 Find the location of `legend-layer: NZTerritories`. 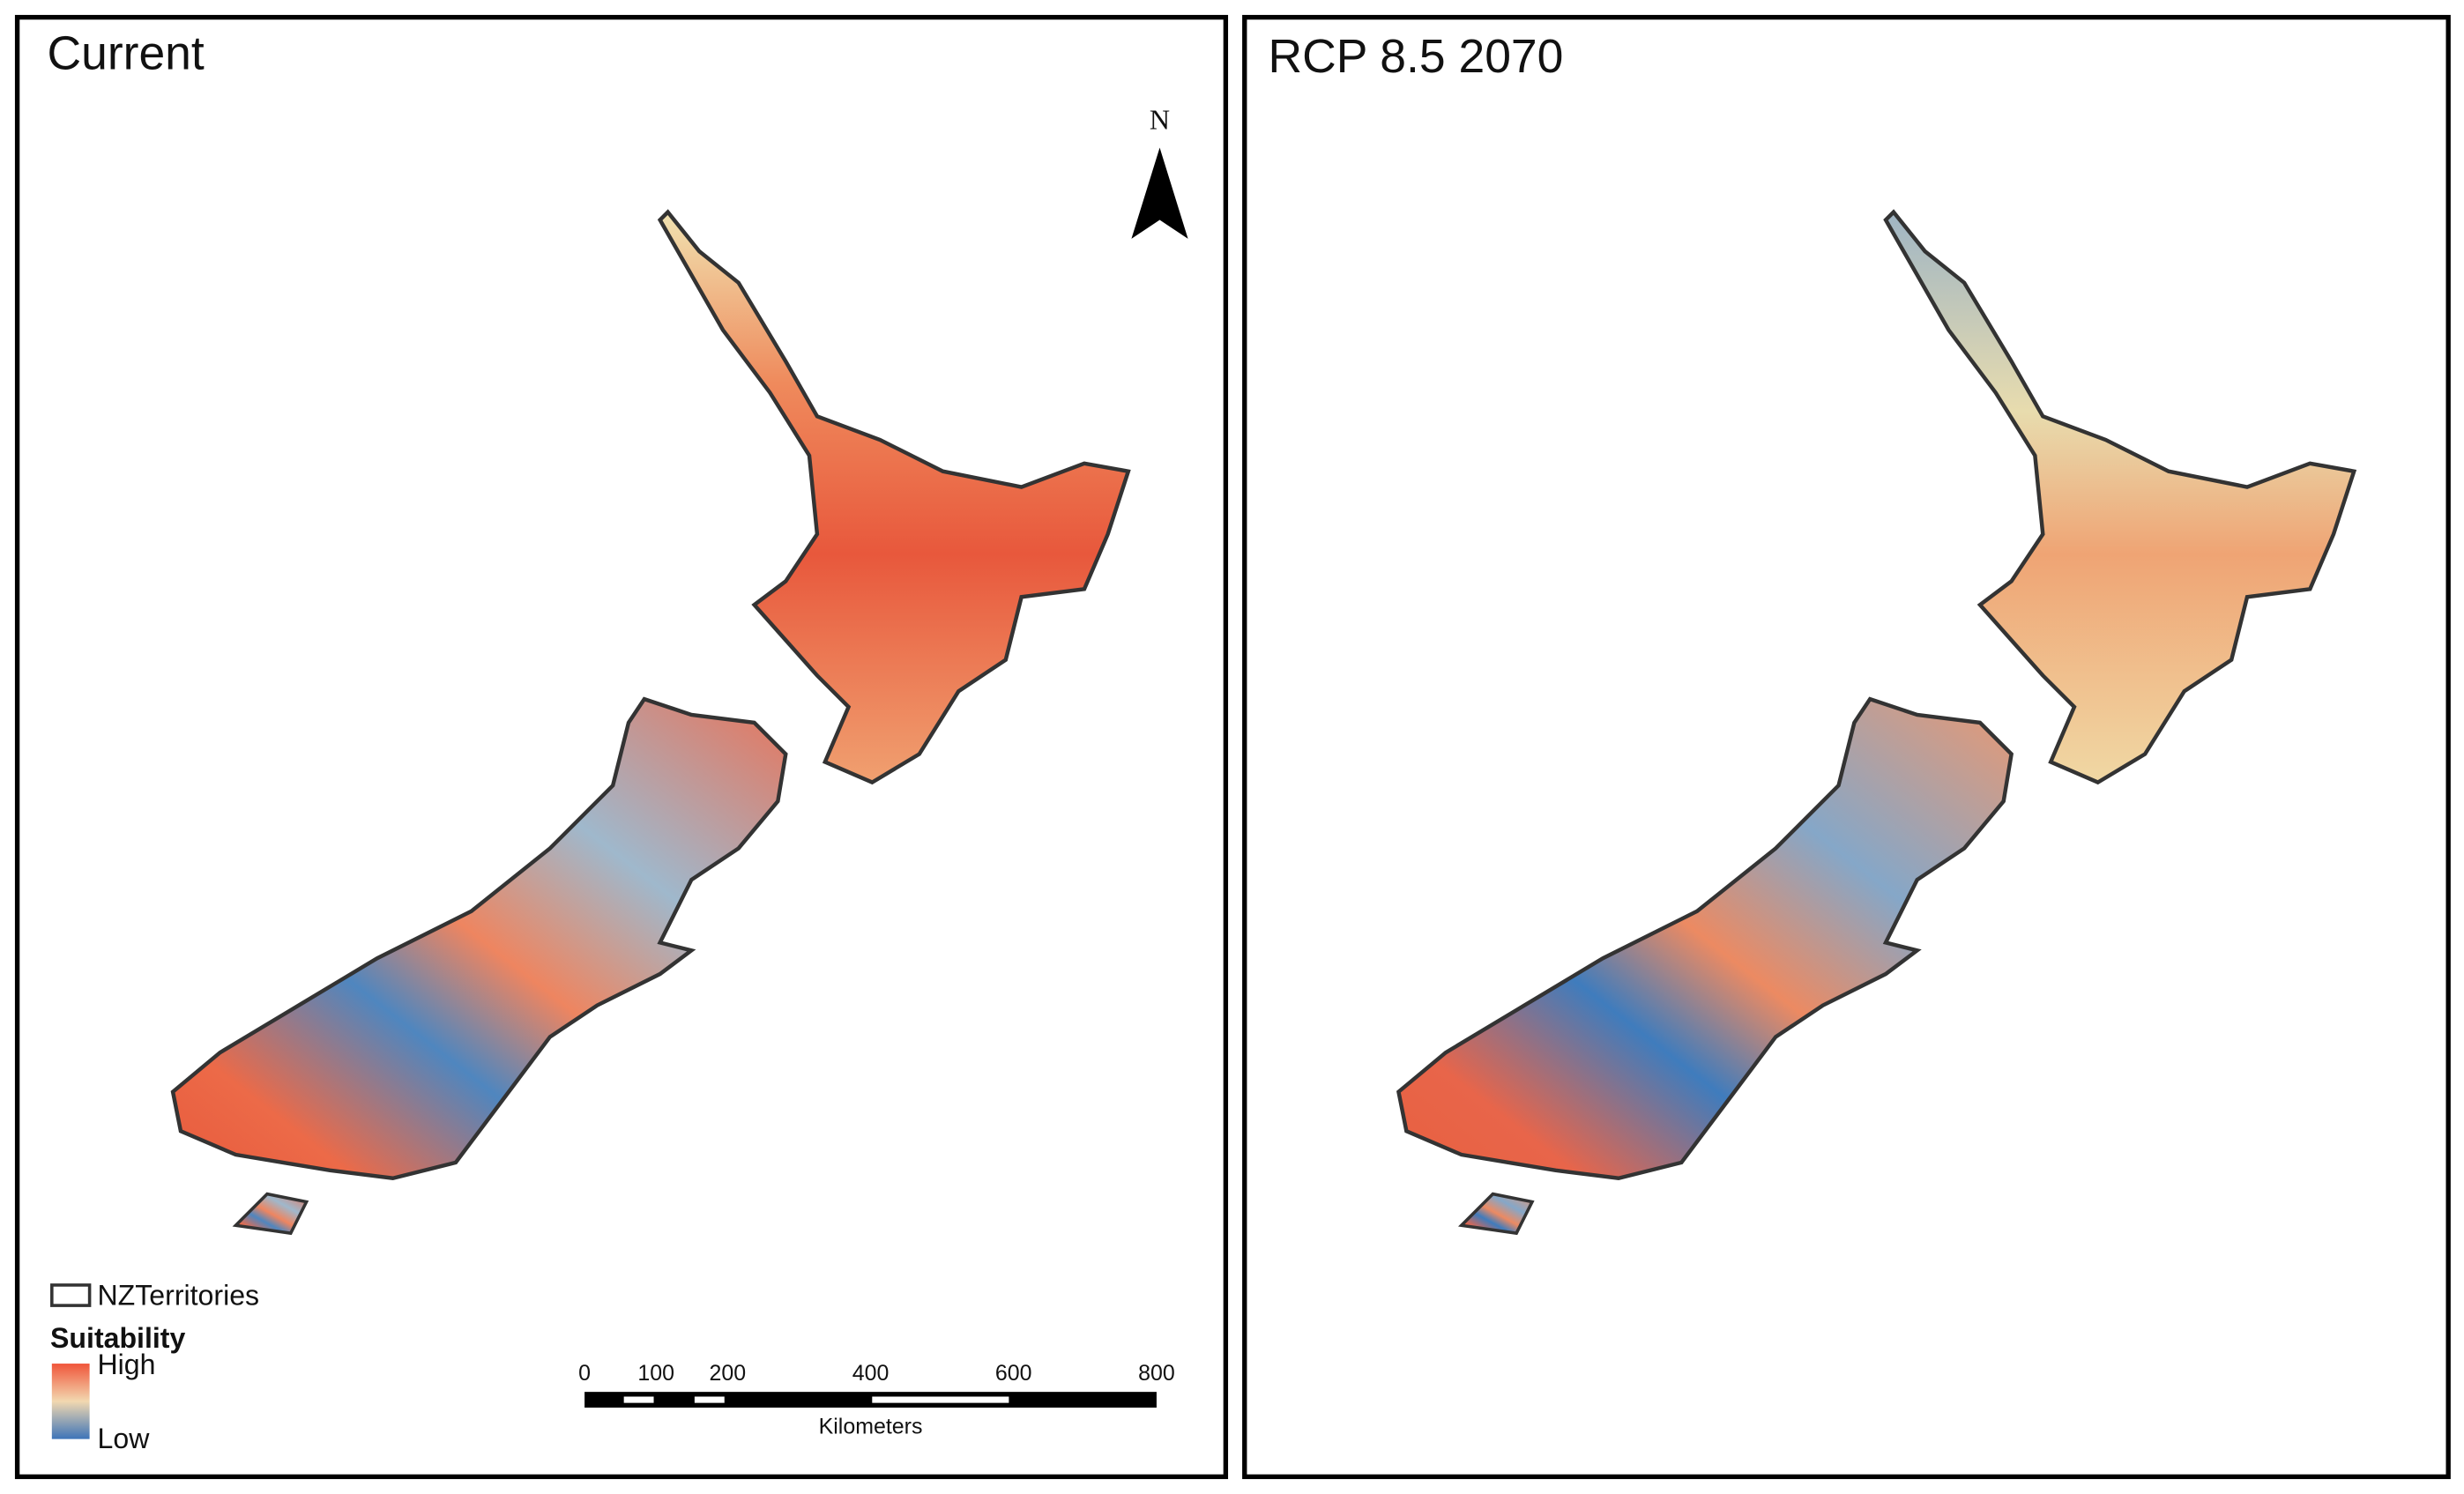

legend-layer: NZTerritories is located at coordinates (179, 1296).